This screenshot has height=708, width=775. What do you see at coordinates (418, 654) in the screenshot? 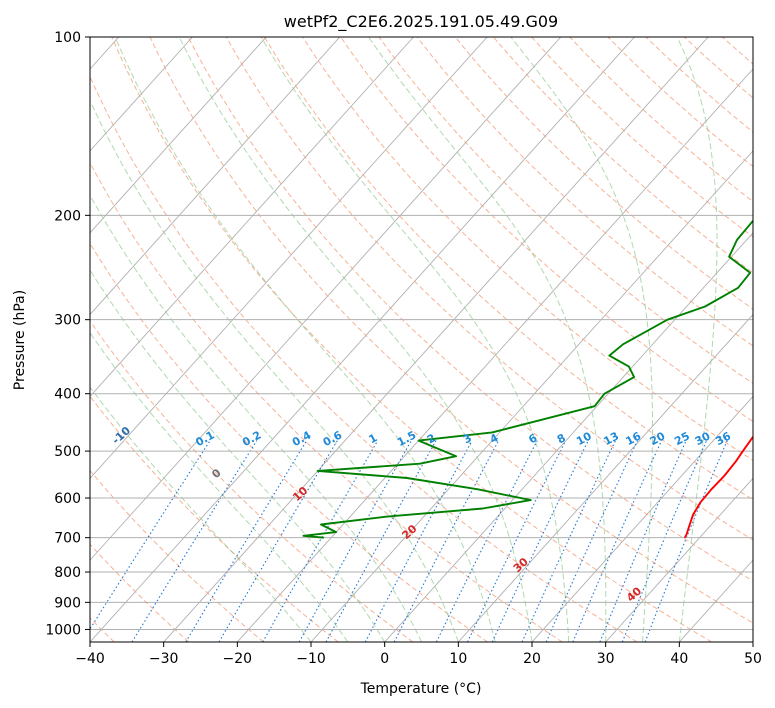
I see `x-axis-ticks: −40 −30 −20 −10 0 10 20 30 40 50` at bounding box center [418, 654].